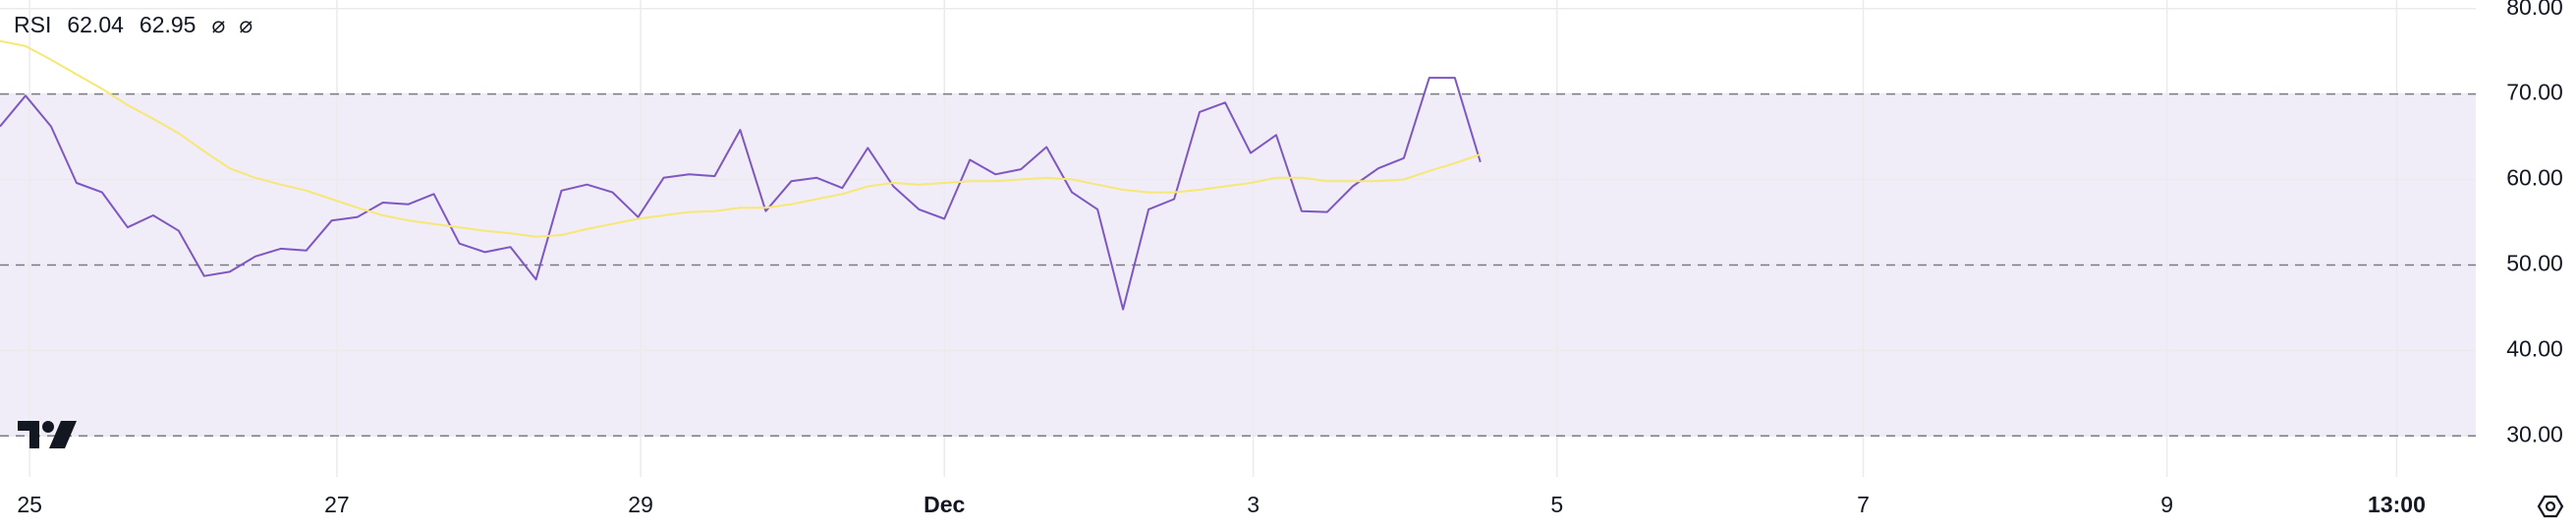 The height and width of the screenshot is (531, 2576). Describe the element at coordinates (95, 24) in the screenshot. I see `legend-value: 62.04` at that location.